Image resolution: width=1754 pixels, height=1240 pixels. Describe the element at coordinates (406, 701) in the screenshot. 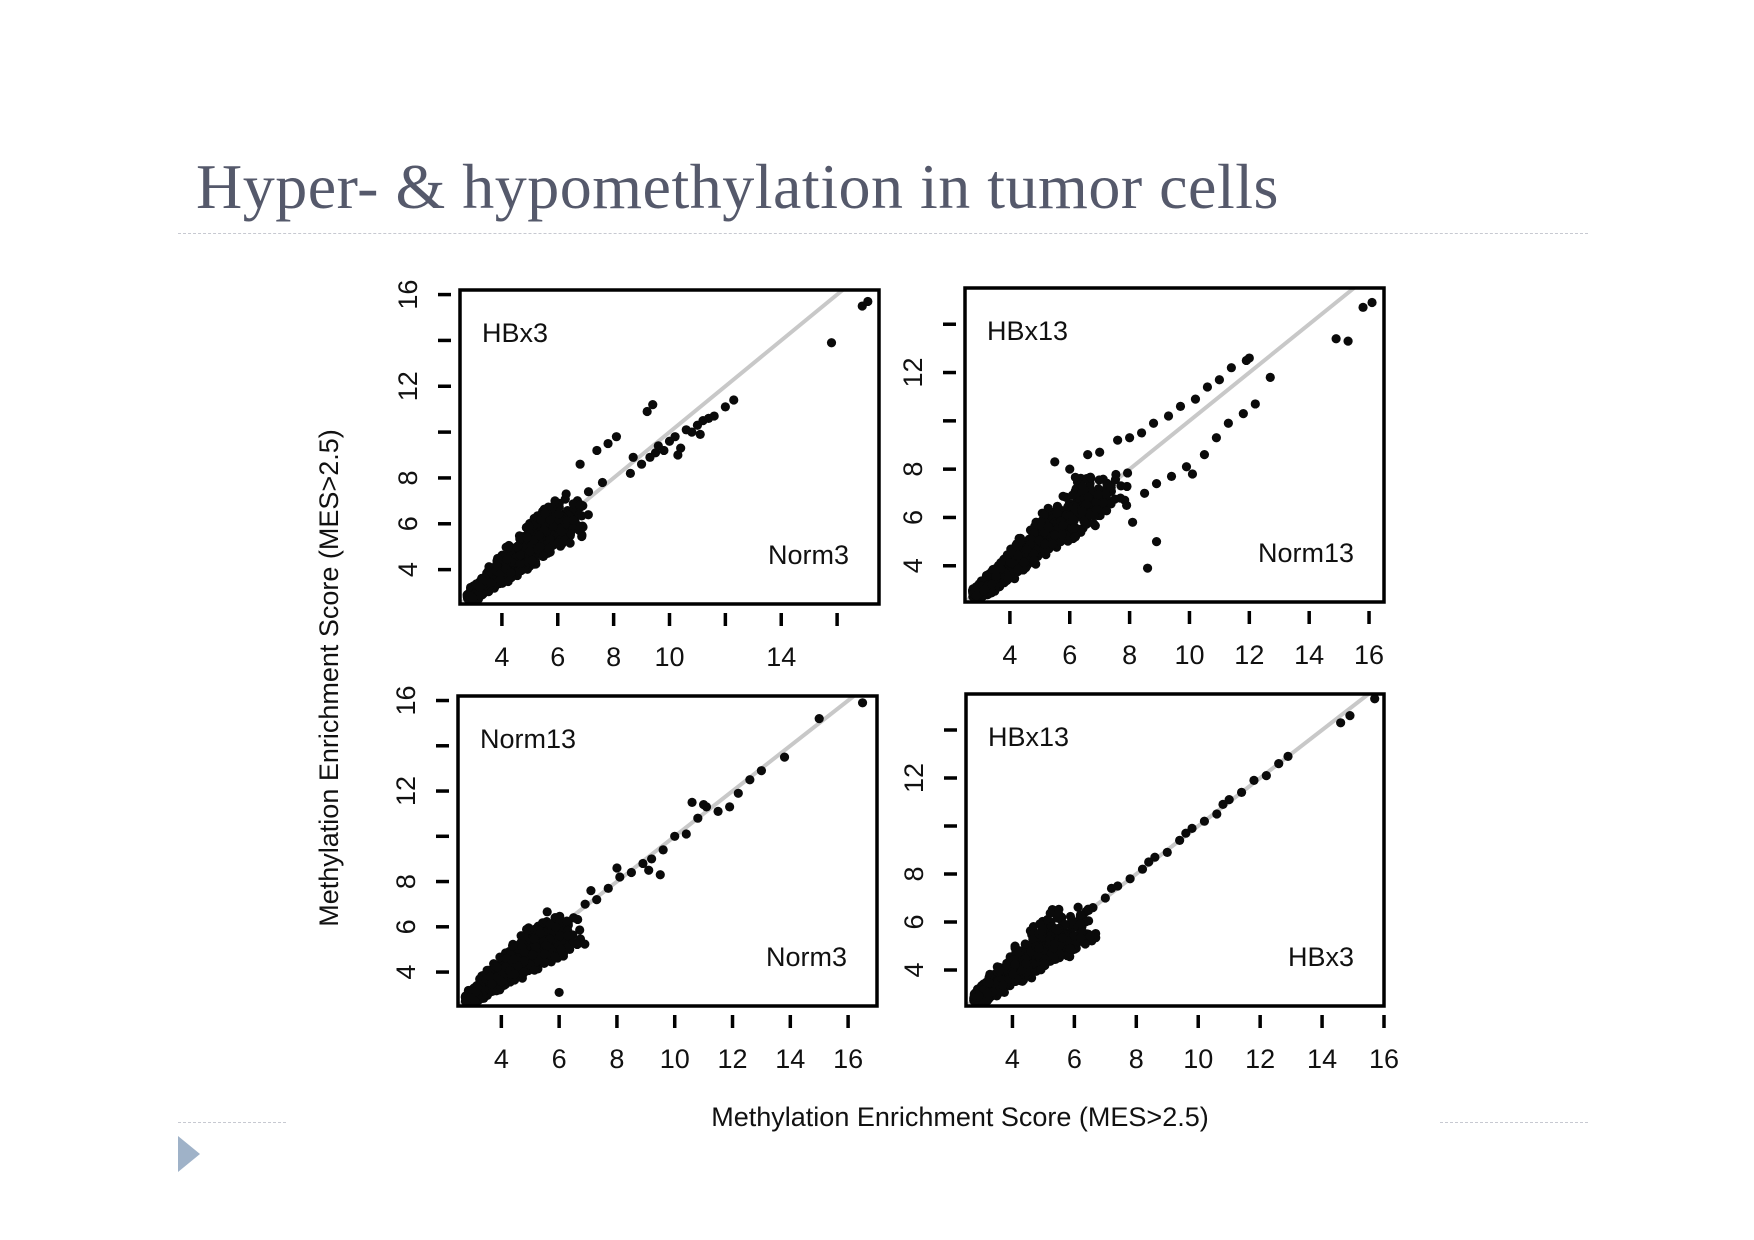

I see `y-tick-label: 16` at that location.